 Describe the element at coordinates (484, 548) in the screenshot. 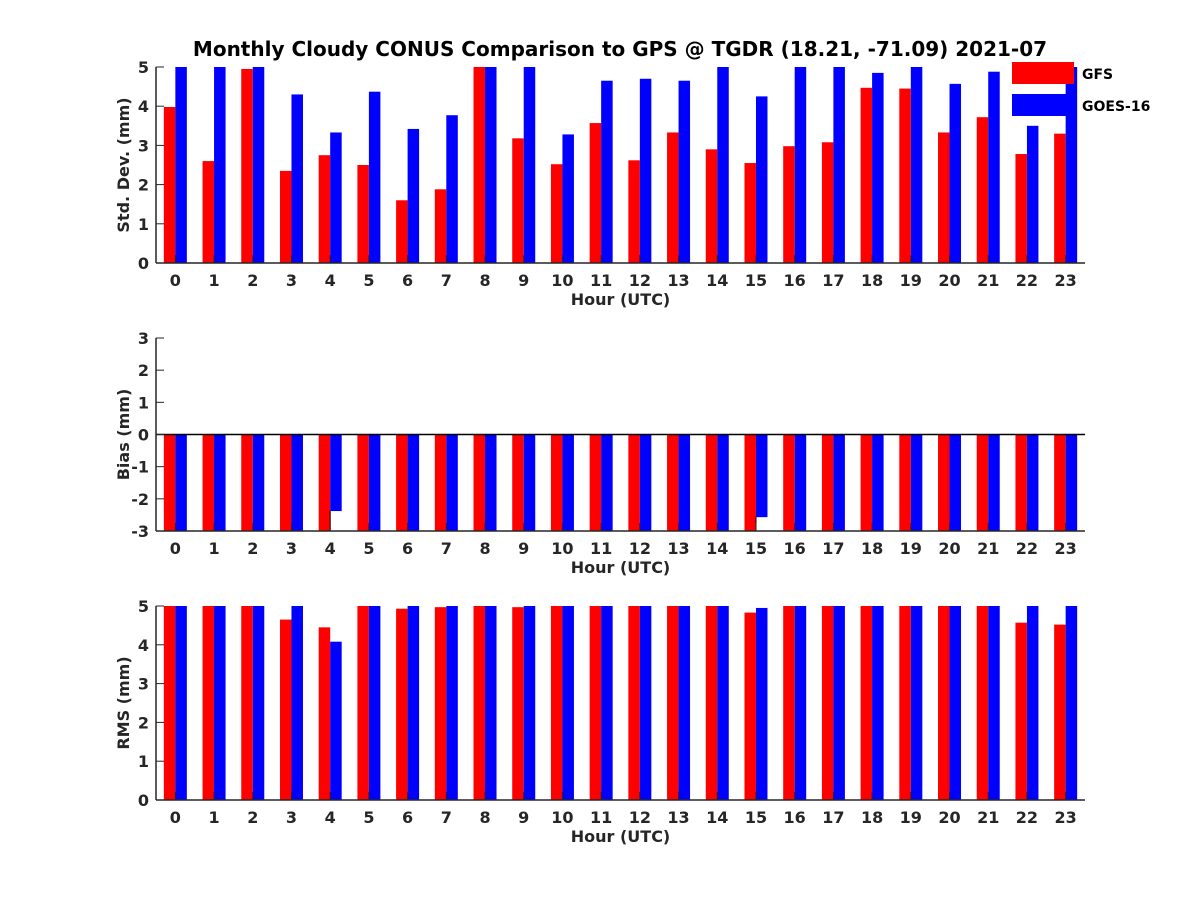

I see `x-tick-label-2: 8` at that location.